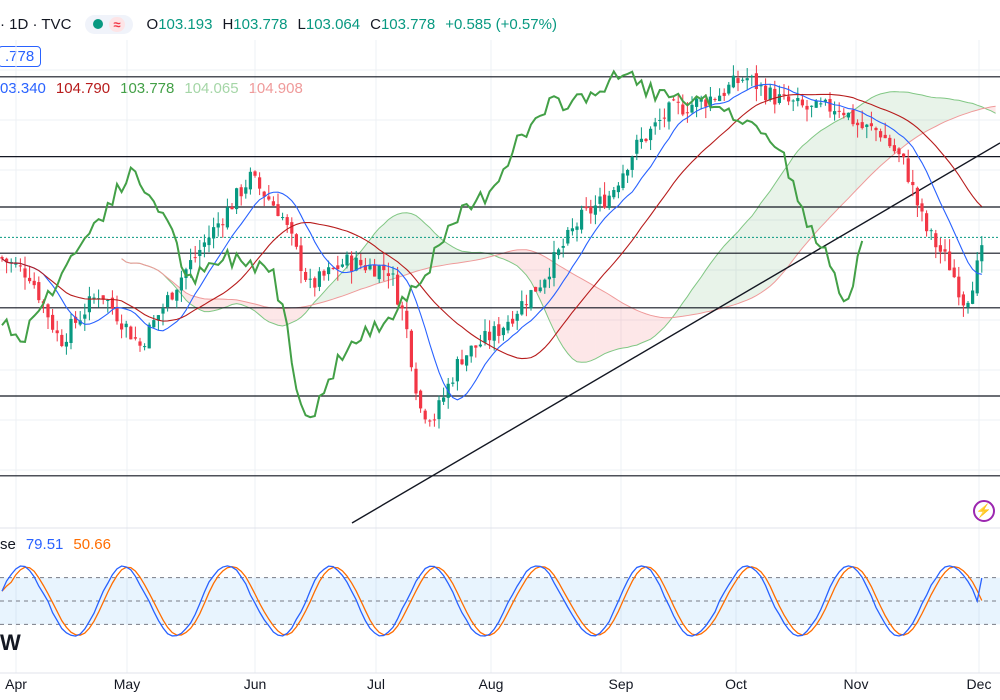 This screenshot has height=700, width=1000. What do you see at coordinates (98, 24) in the screenshot?
I see `market-open-dot-icon` at bounding box center [98, 24].